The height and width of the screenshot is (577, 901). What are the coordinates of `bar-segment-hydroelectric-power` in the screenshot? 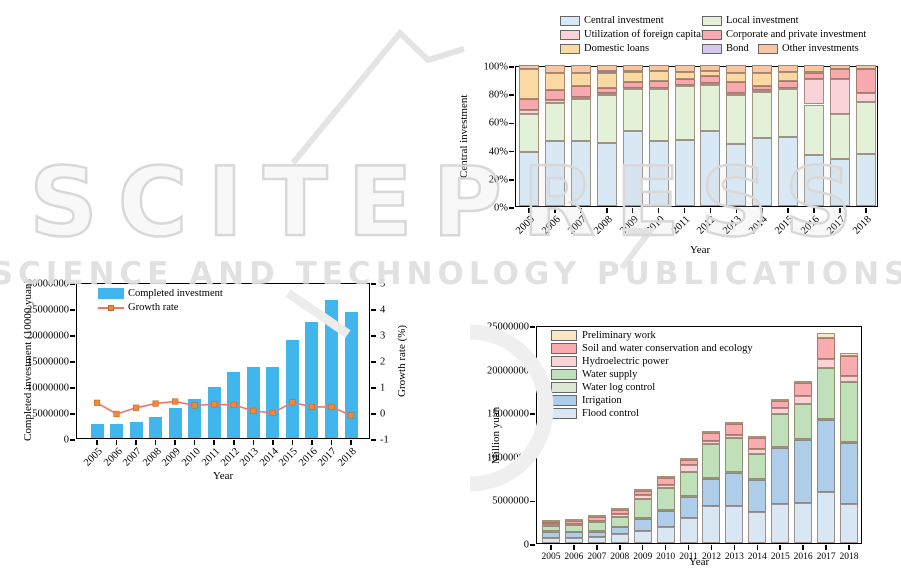 It's located at (688, 468).